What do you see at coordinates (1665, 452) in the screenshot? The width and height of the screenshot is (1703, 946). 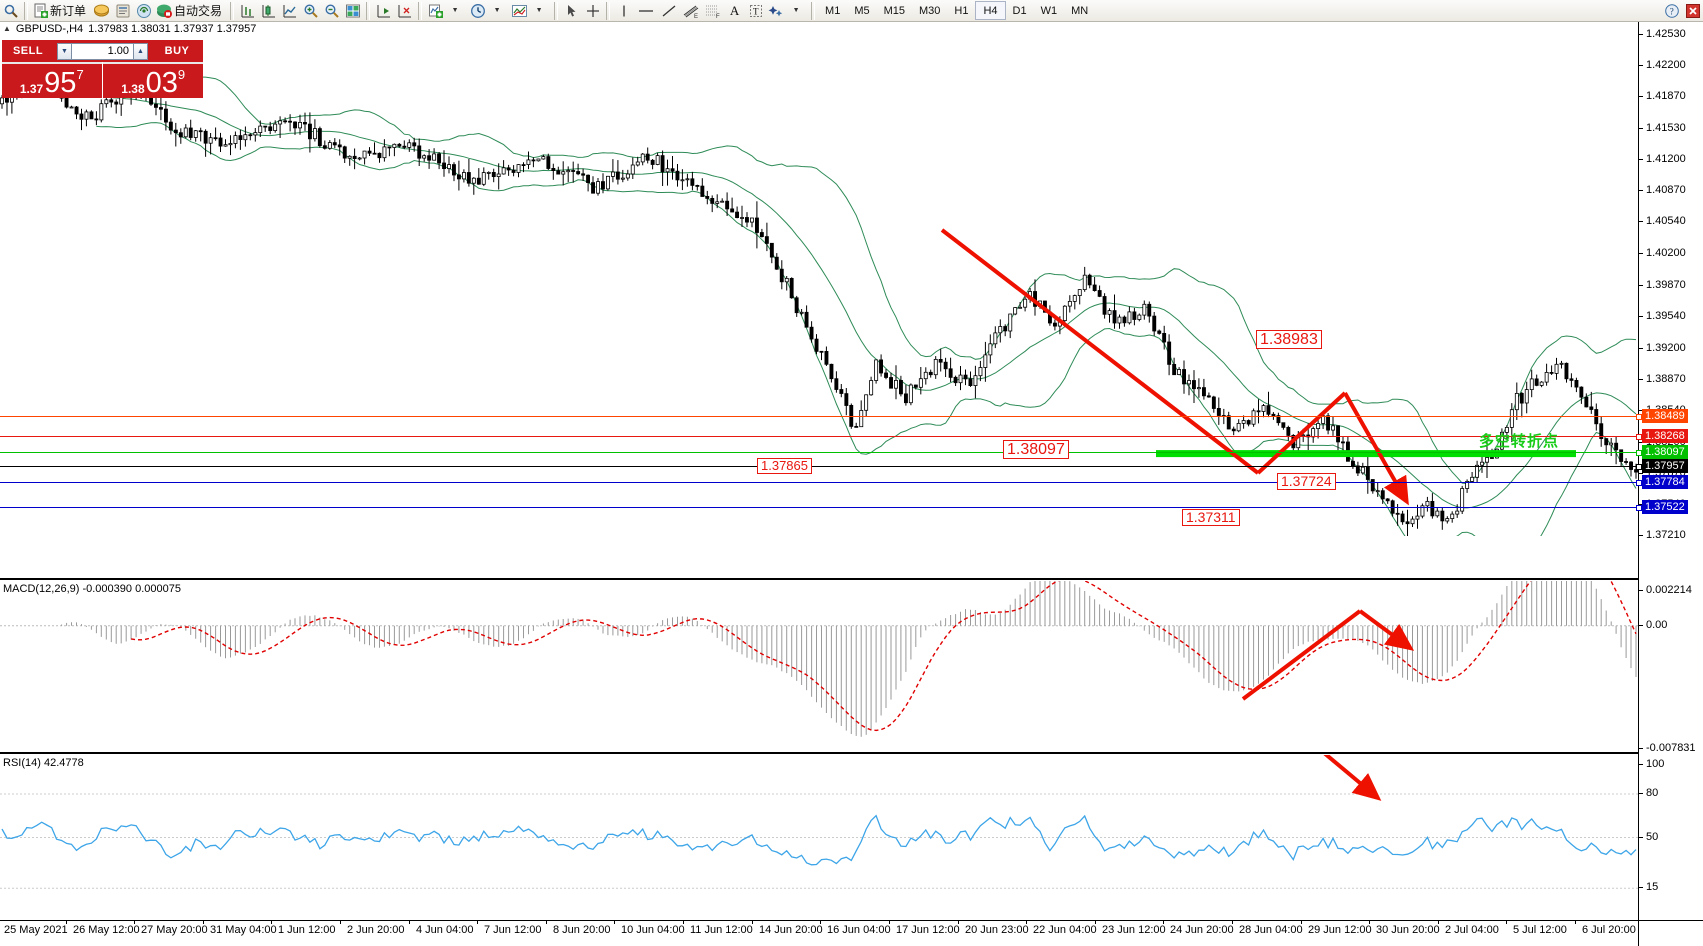 I see `price-level-chip: 1.38097` at bounding box center [1665, 452].